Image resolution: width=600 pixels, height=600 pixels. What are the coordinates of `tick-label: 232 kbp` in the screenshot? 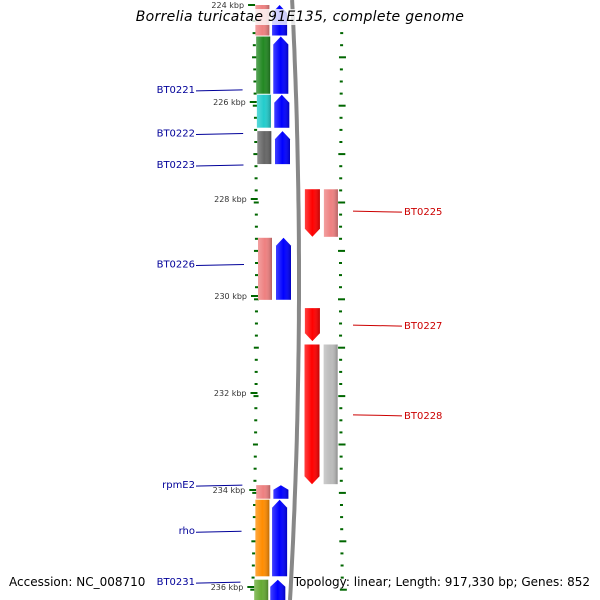 It's located at (230, 393).